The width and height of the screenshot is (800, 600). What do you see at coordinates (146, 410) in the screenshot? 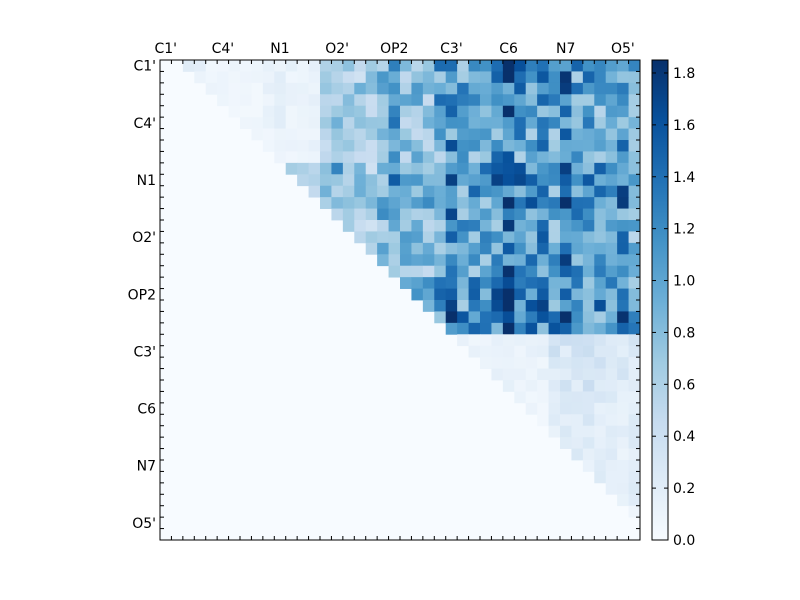
I see `row-tick-label: C6` at bounding box center [146, 410].